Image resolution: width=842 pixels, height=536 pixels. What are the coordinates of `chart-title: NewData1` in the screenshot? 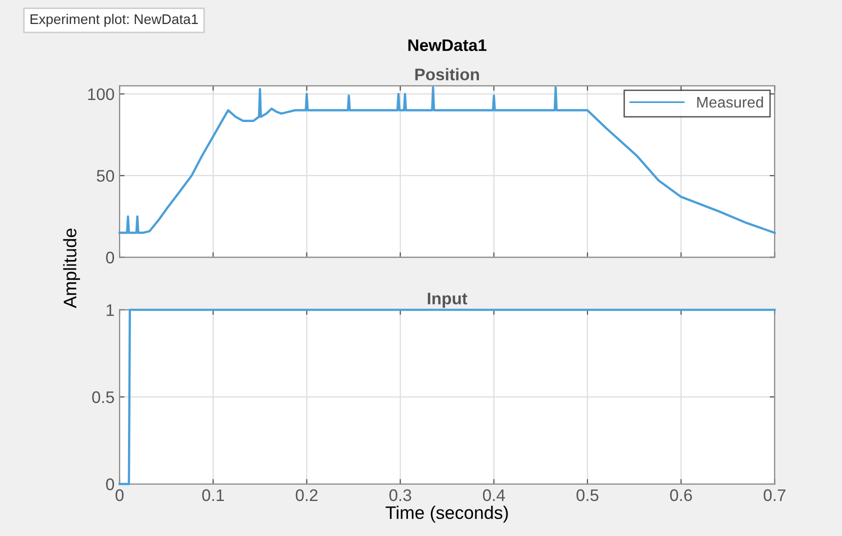 It's located at (447, 45).